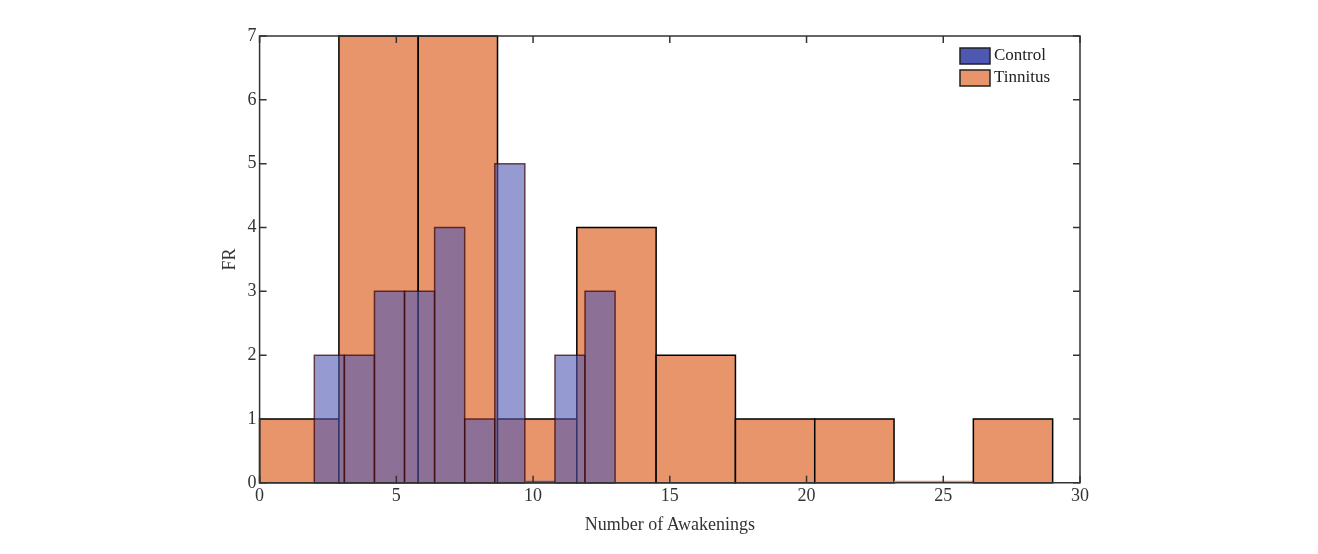 The width and height of the screenshot is (1318, 554). Describe the element at coordinates (252, 98) in the screenshot. I see `y-tick-label: 6` at that location.